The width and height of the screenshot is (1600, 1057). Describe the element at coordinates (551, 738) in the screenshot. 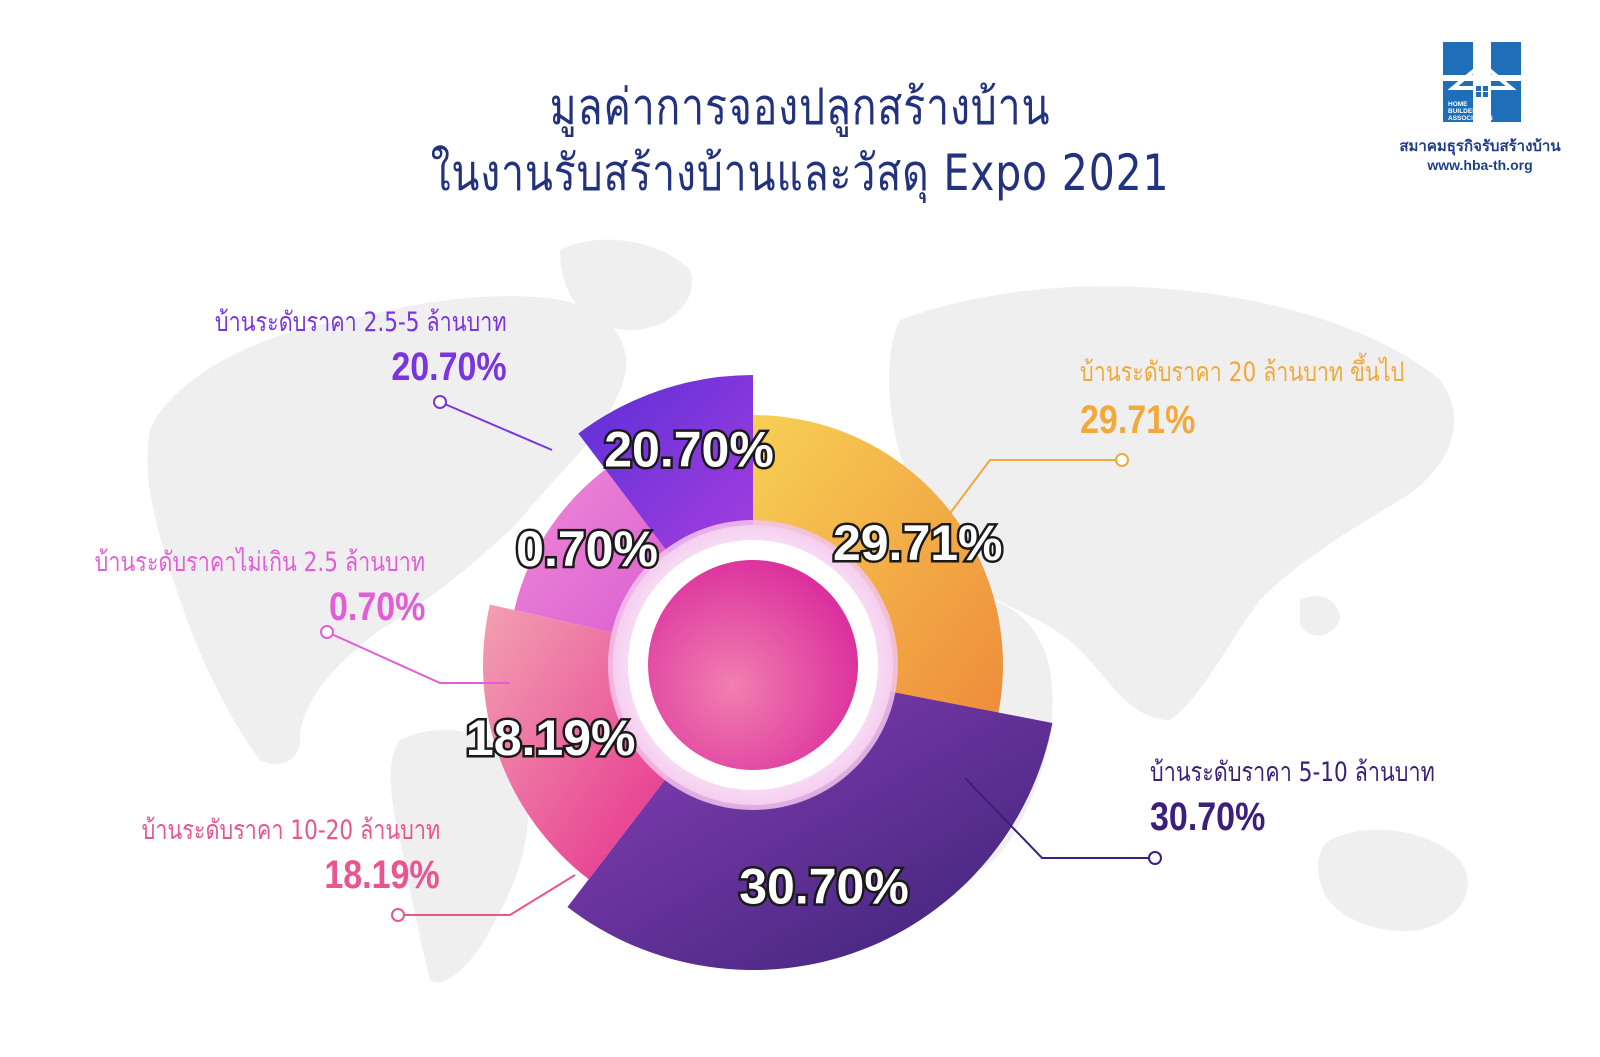

I see `slice-value-label-2: 18.19%` at that location.